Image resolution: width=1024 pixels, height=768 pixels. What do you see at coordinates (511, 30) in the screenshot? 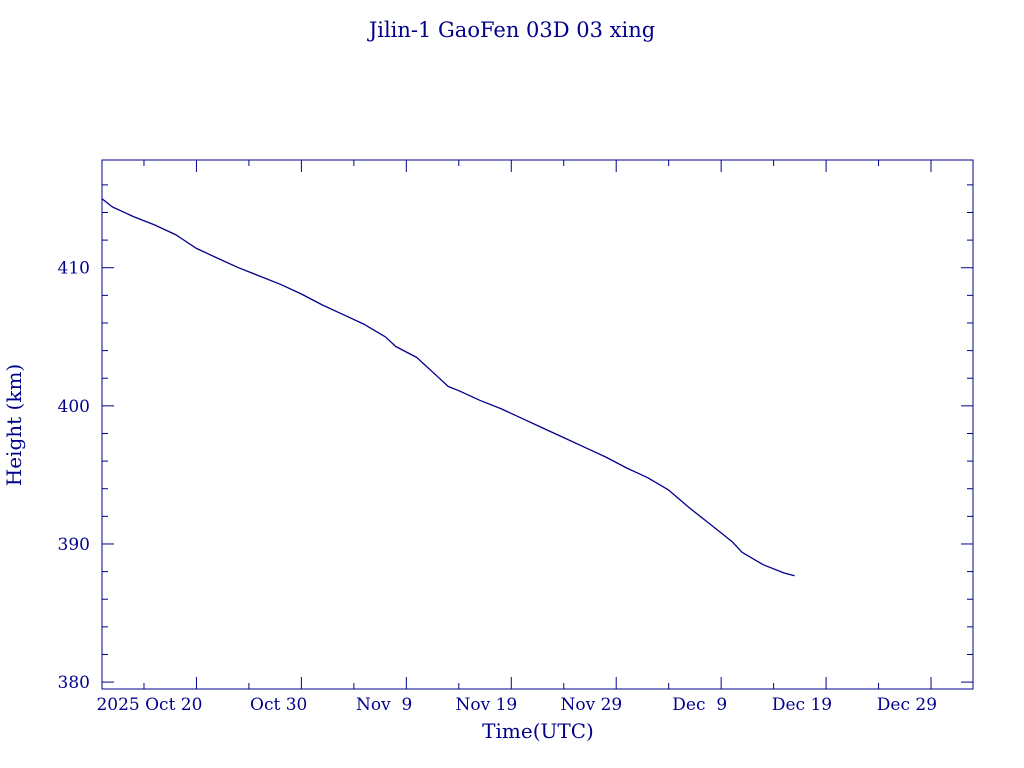
I see `chart-title: Jilin-1 GaoFen 03D 03 xing` at bounding box center [511, 30].